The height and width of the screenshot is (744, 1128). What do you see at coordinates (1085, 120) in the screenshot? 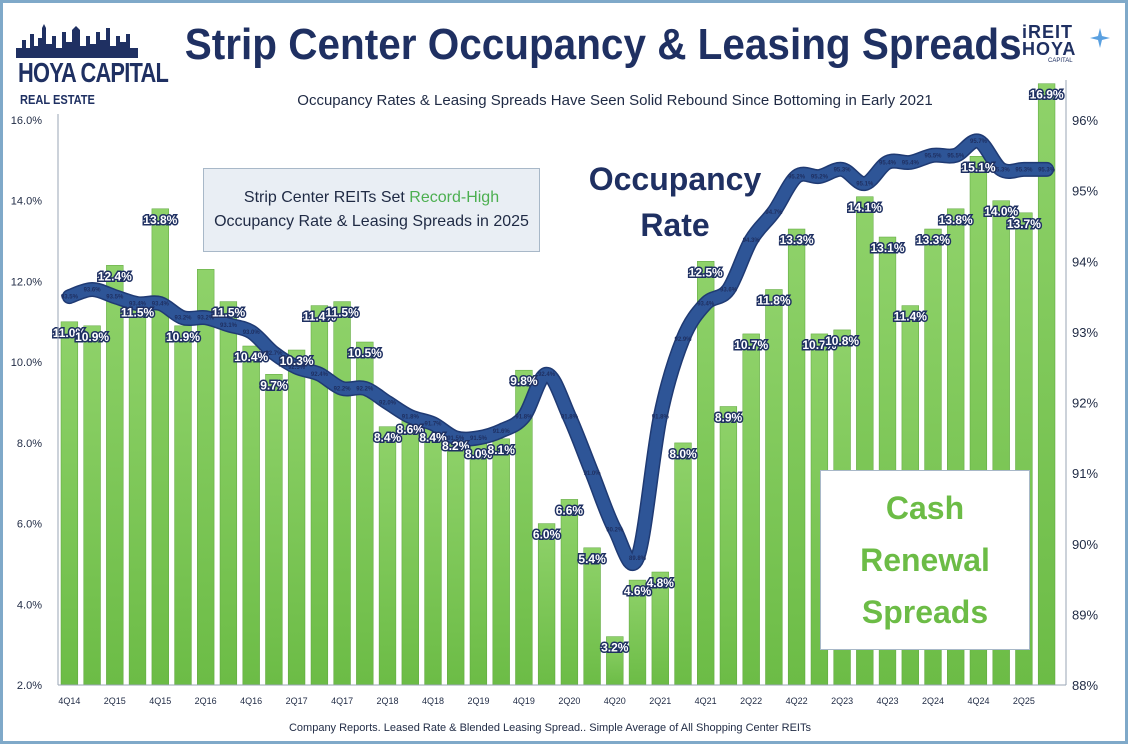
I see `right-y-tick: 96%` at bounding box center [1085, 120].